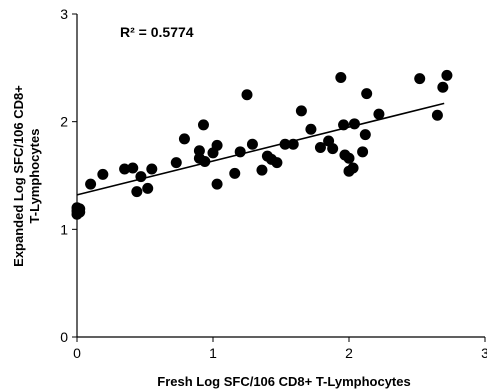 The width and height of the screenshot is (487, 391). What do you see at coordinates (77, 353) in the screenshot?
I see `x-tick-label: 0` at bounding box center [77, 353].